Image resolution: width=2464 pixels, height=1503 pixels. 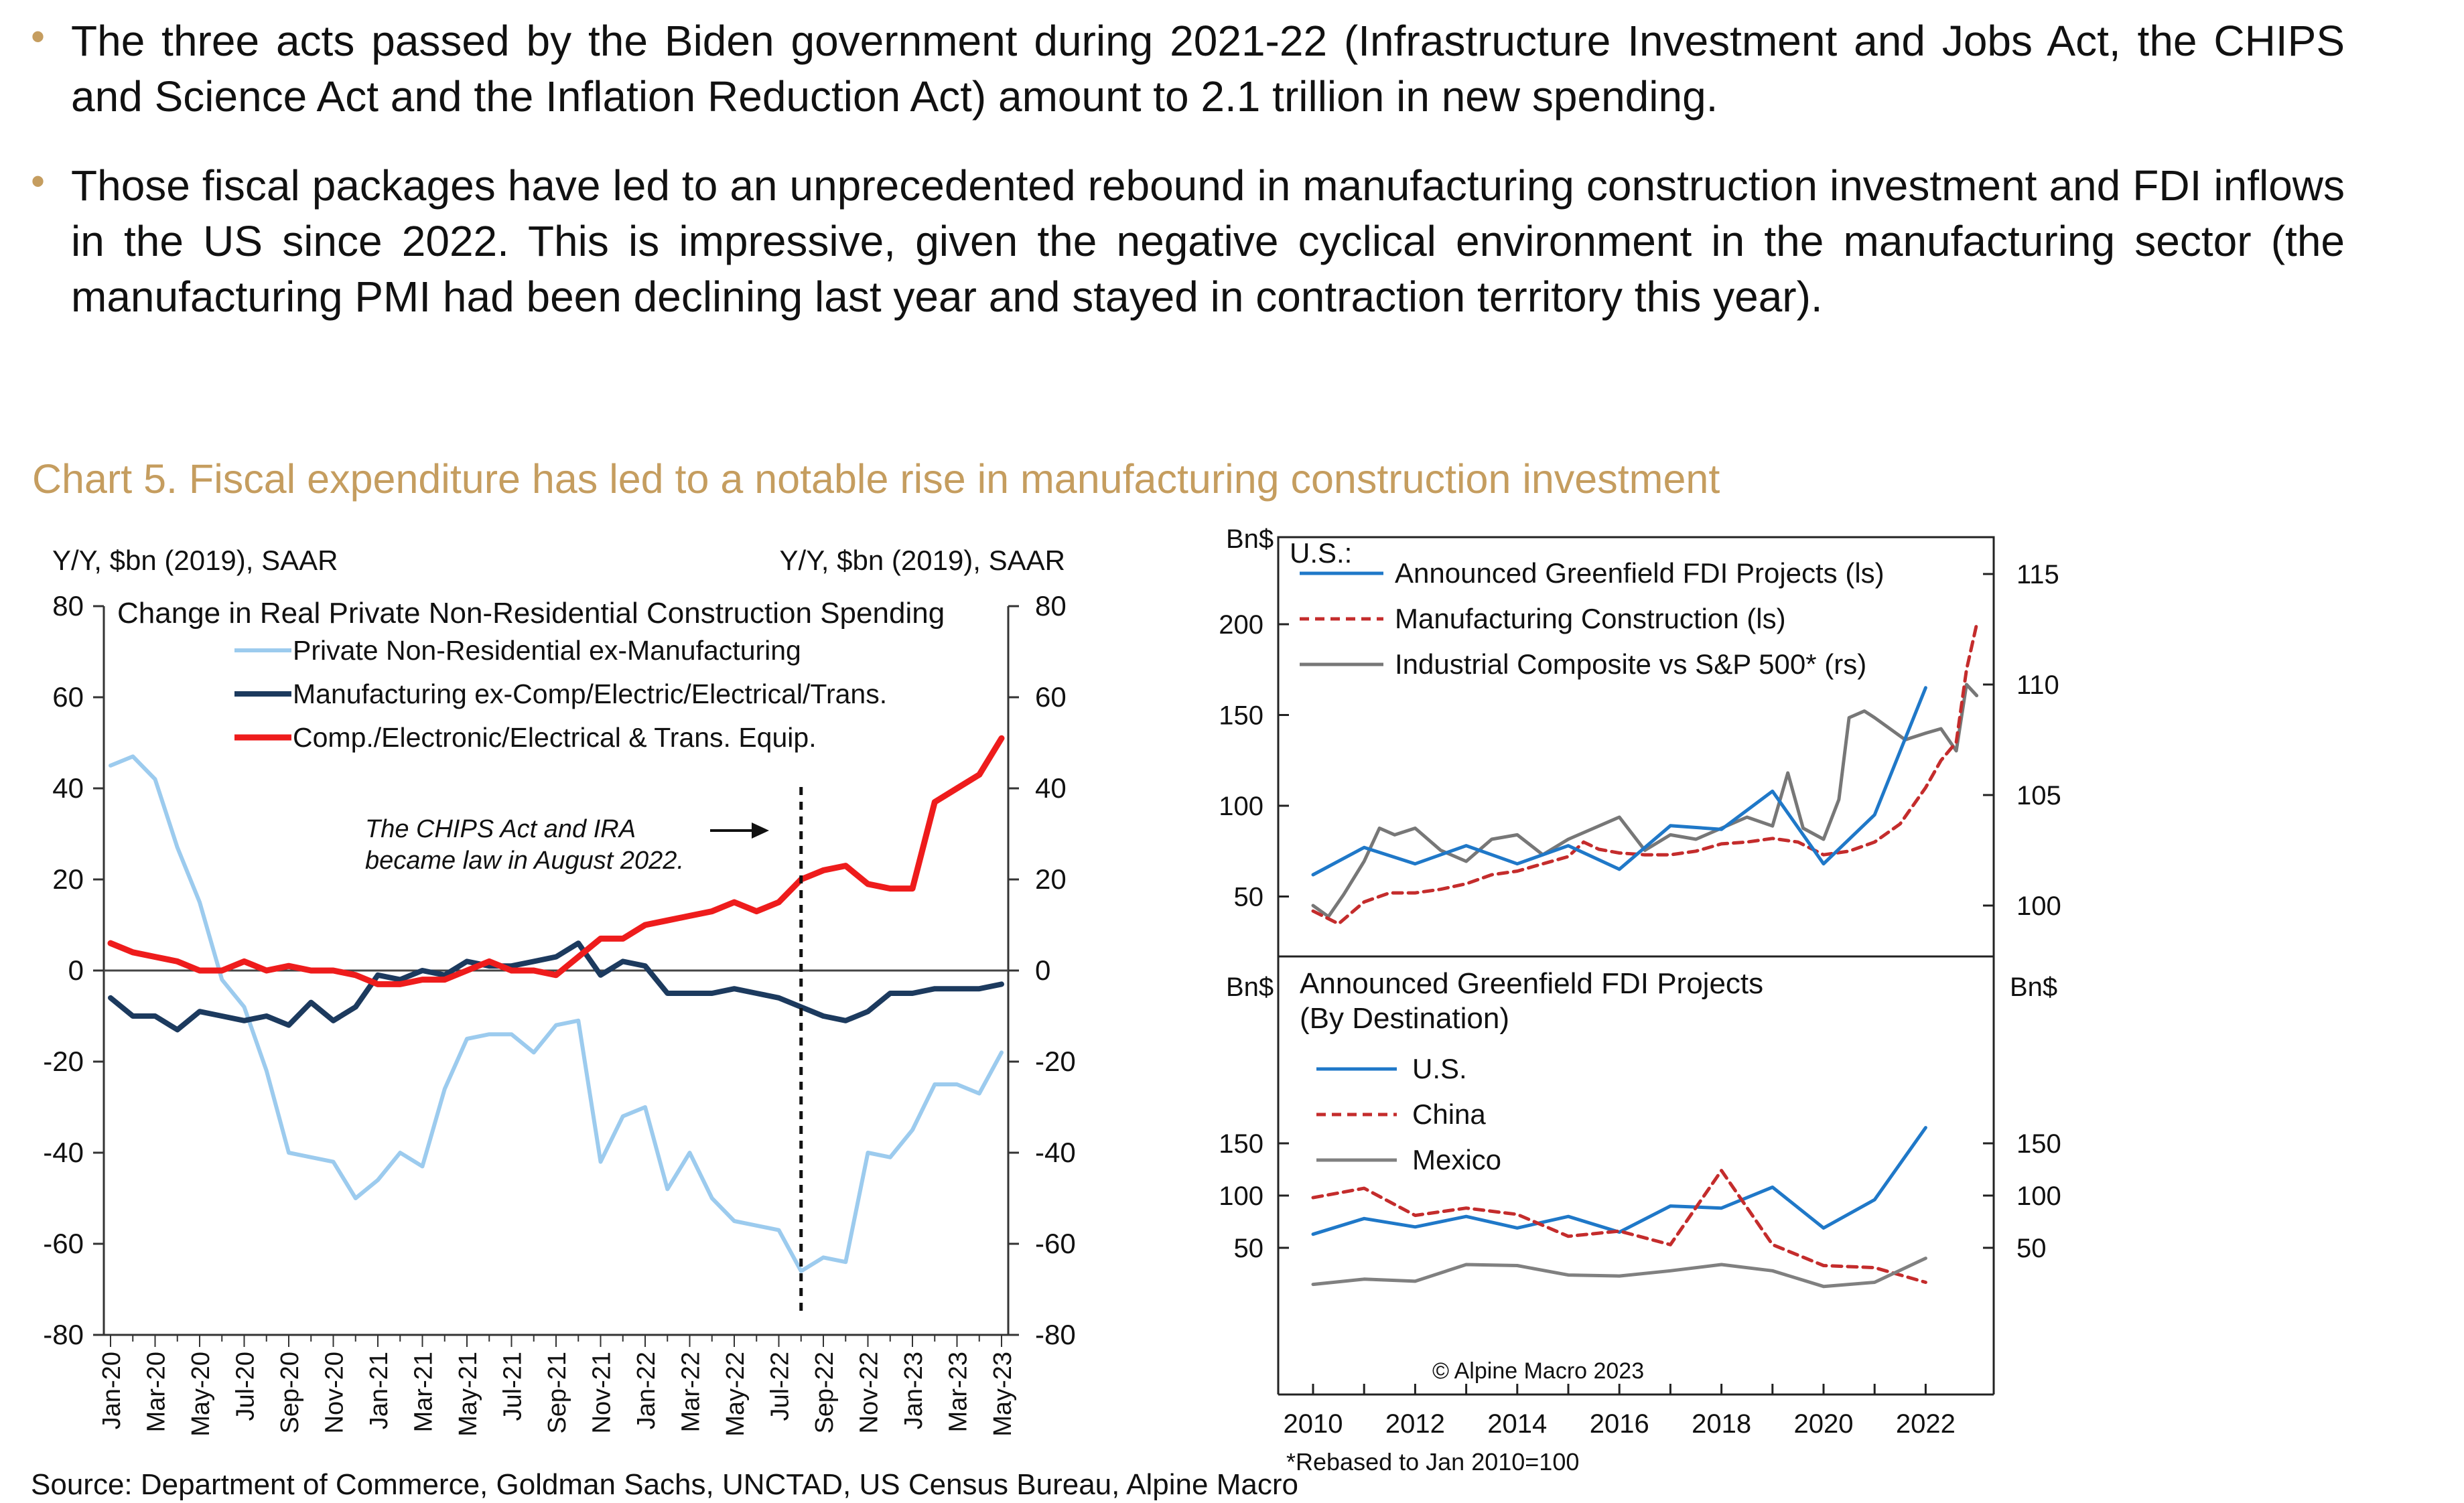 What do you see at coordinates (1591, 618) in the screenshot?
I see `us-legend-label: Manufacturing Construction (ls)` at bounding box center [1591, 618].